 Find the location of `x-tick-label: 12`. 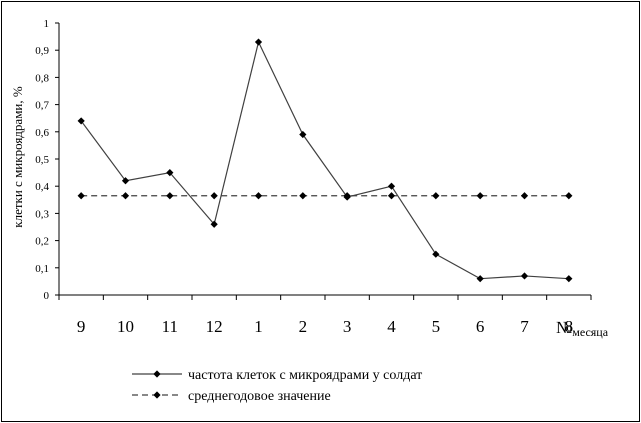

x-tick-label: 12 is located at coordinates (214, 326).